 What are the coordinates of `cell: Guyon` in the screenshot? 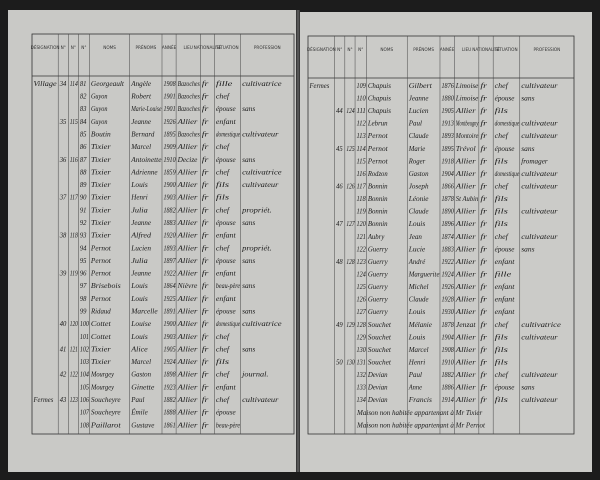 It's located at (99, 97).